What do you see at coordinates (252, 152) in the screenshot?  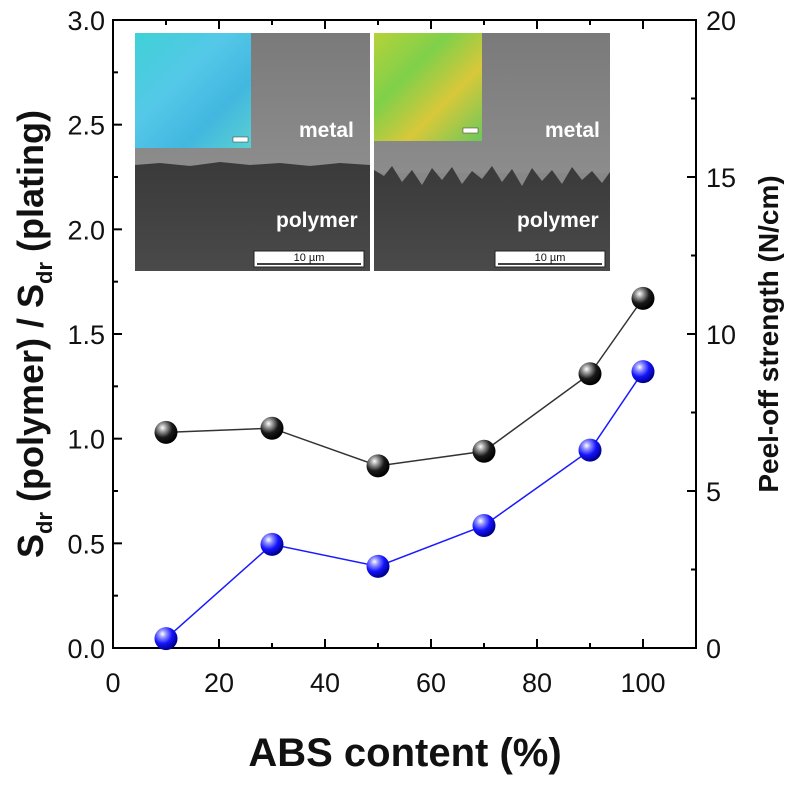 I see `inset-left-panel: metal polymer 10 µm` at bounding box center [252, 152].